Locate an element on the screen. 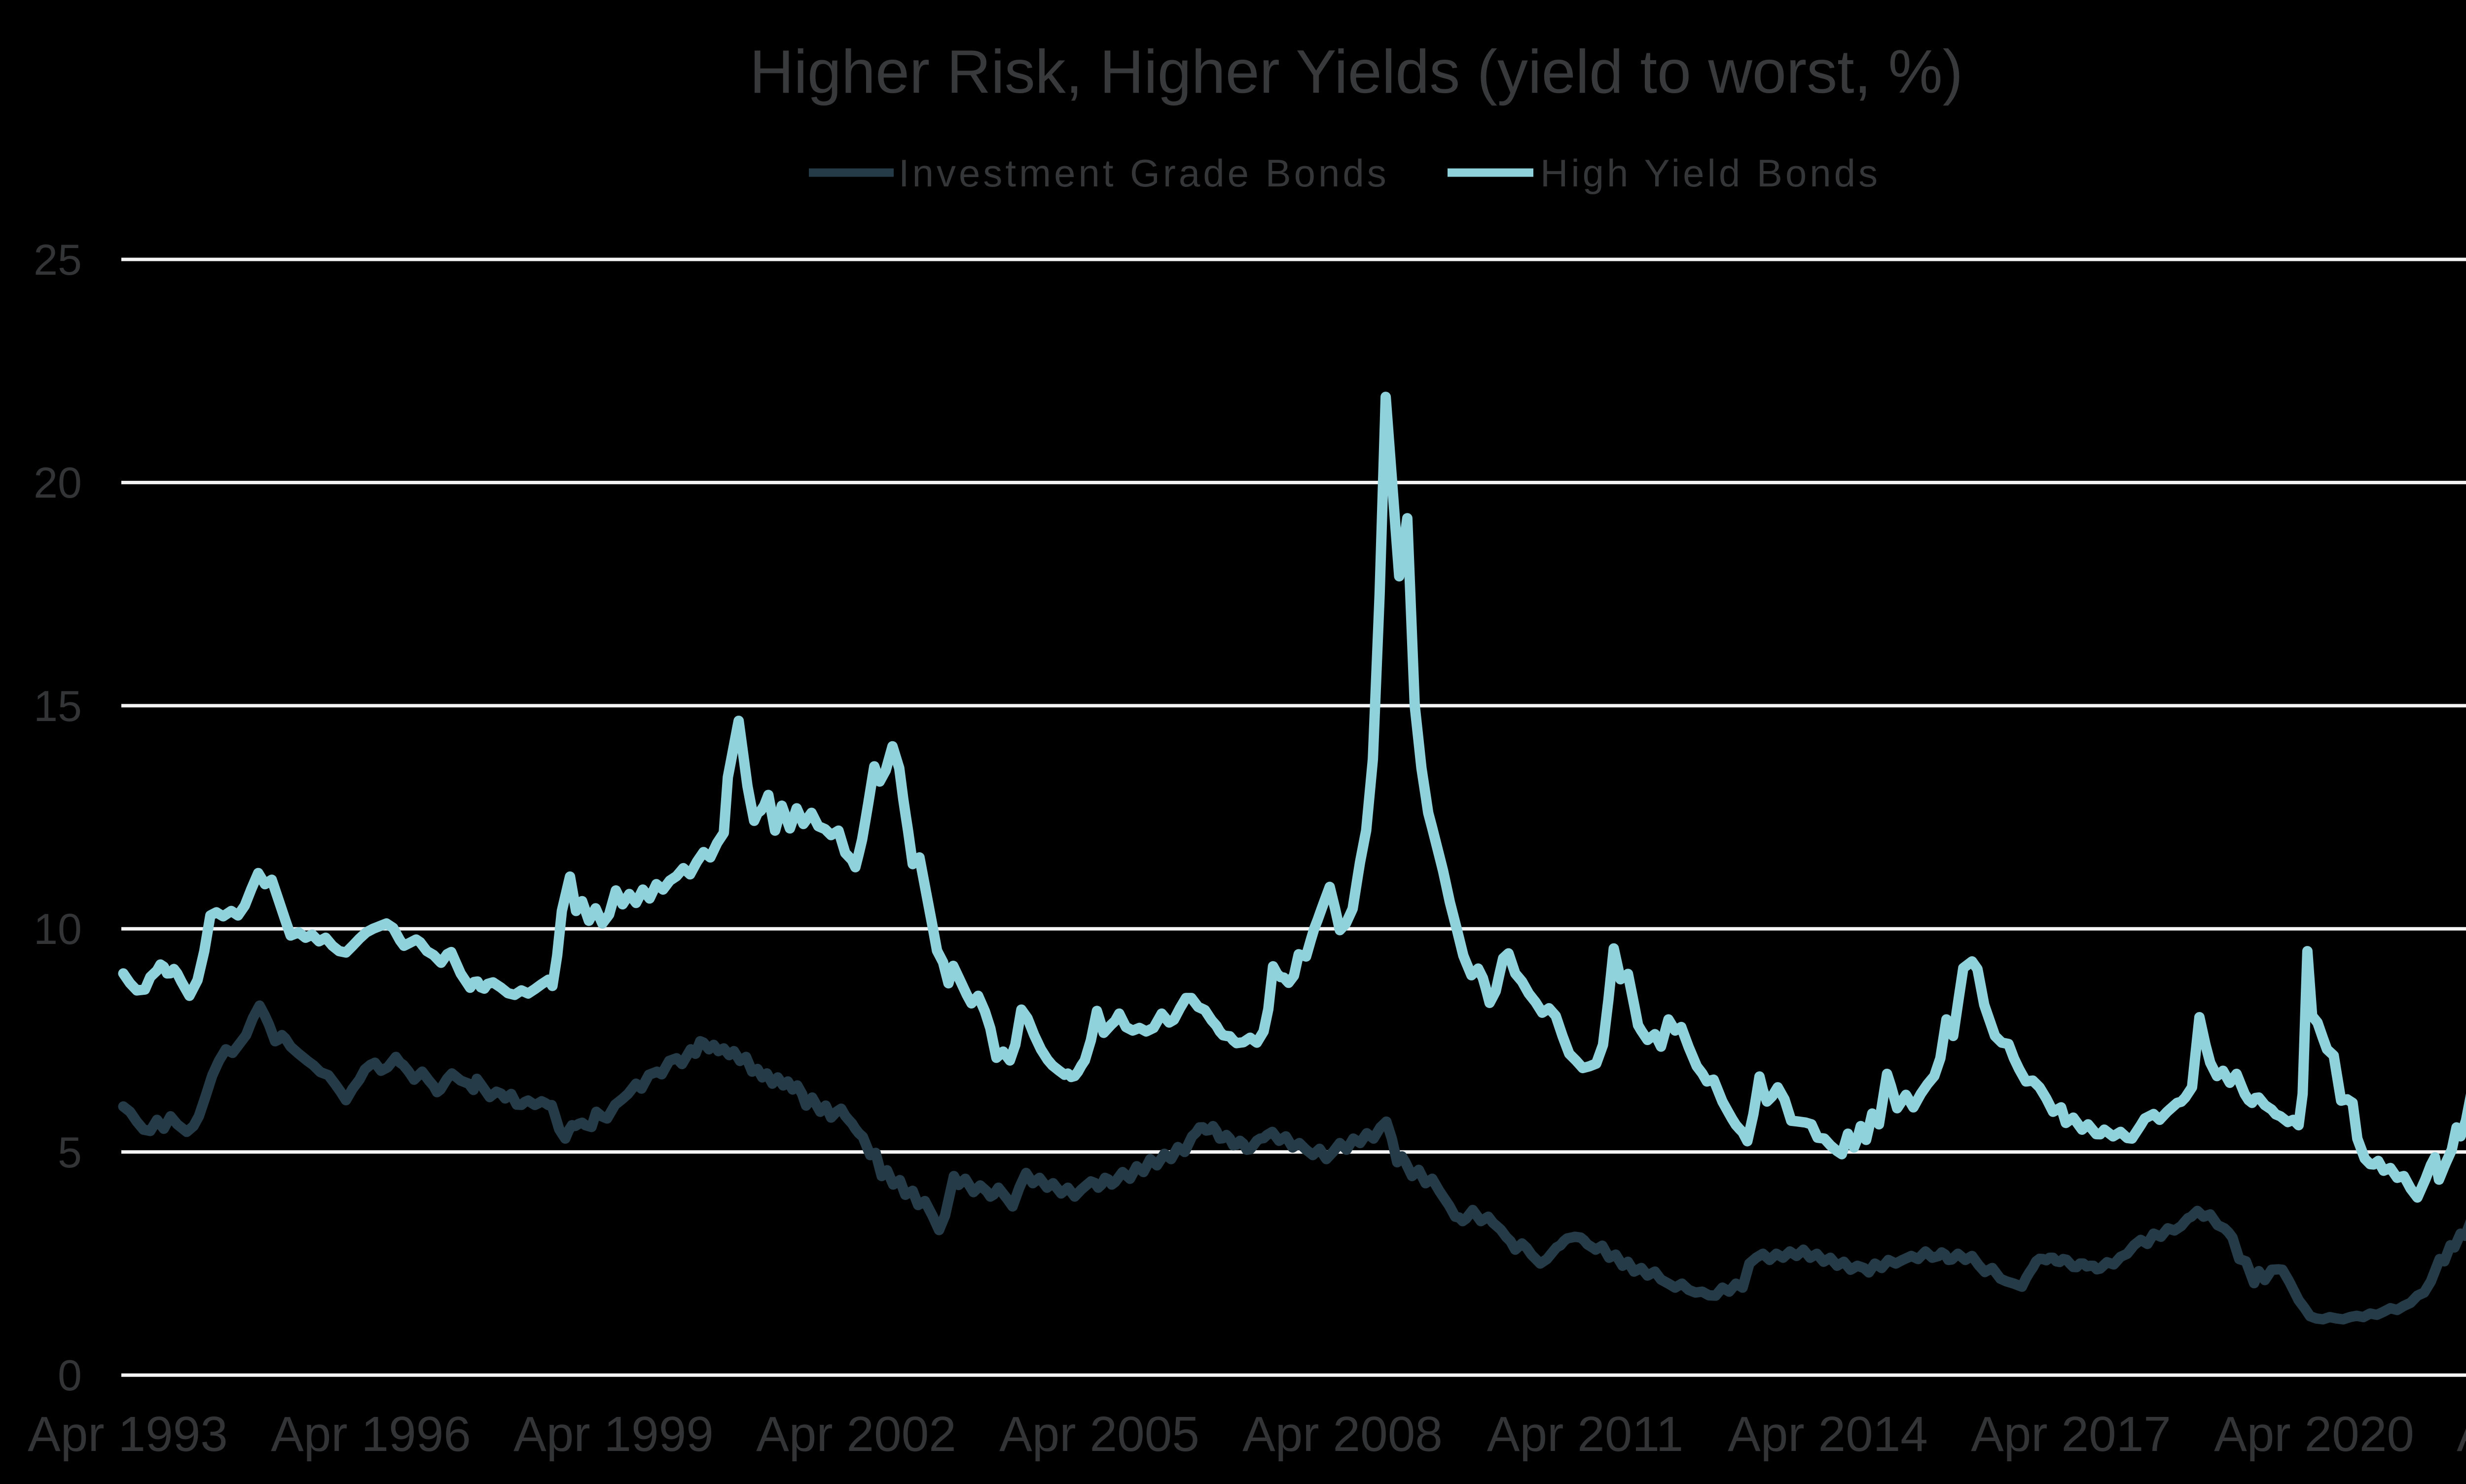 Image resolution: width=2466 pixels, height=1484 pixels. svg-text: Apr 1999 is located at coordinates (613, 1434).